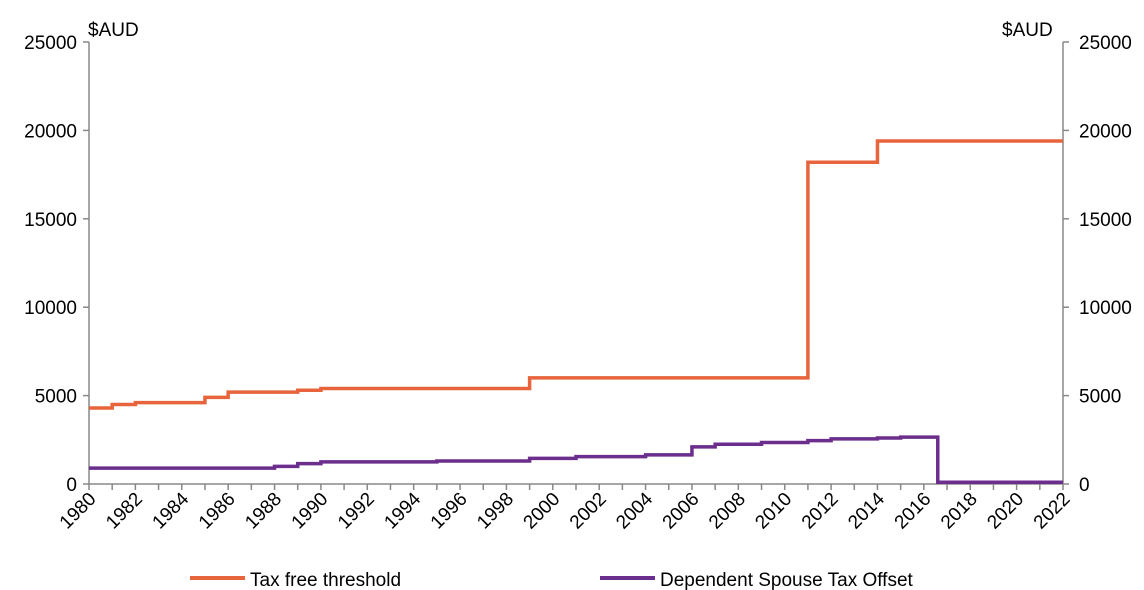 Image resolution: width=1144 pixels, height=590 pixels. Describe the element at coordinates (681, 511) in the screenshot. I see `x-tick-label: 2006` at that location.